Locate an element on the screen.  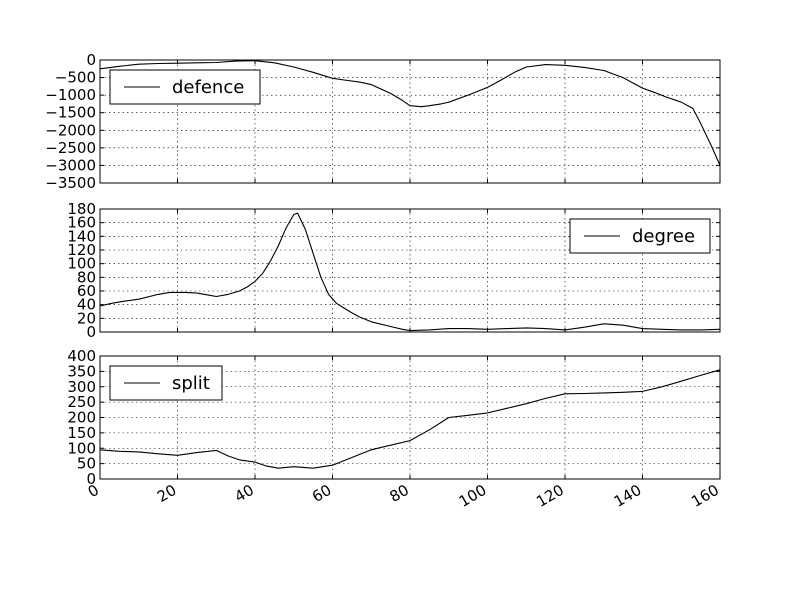
legend: degree is located at coordinates (640, 236).